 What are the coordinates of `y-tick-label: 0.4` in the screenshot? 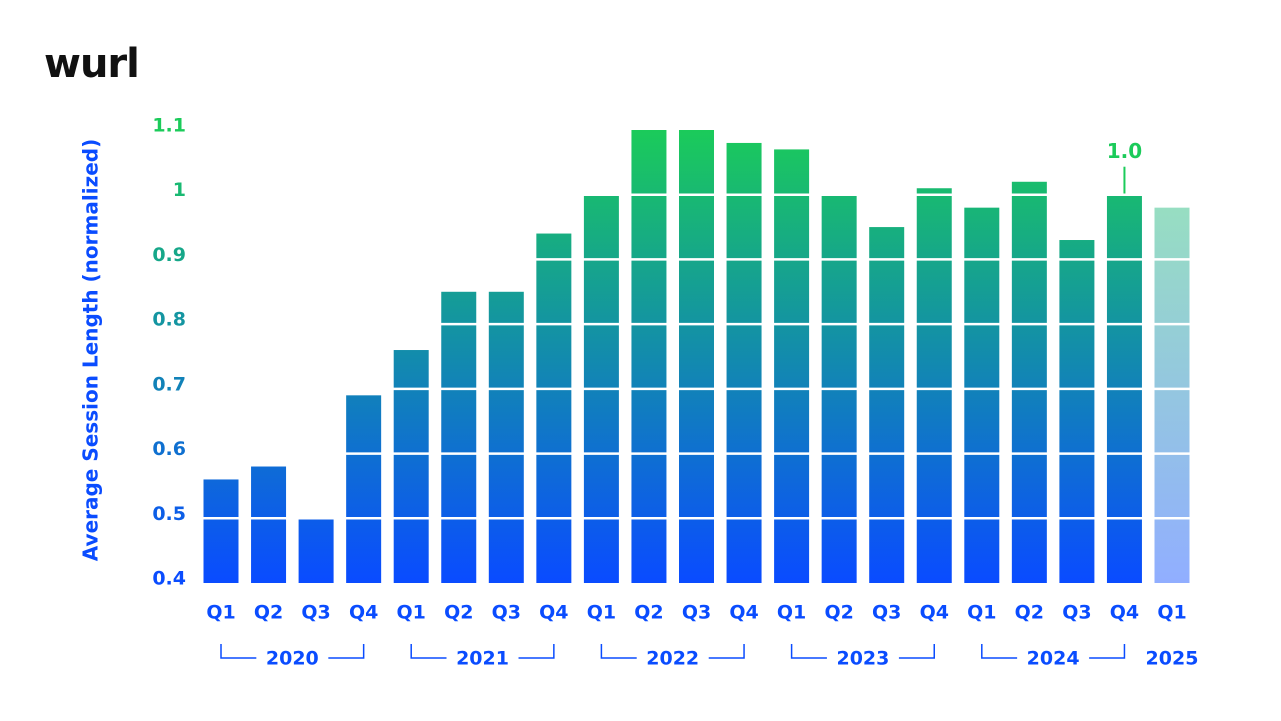 It's located at (169, 579).